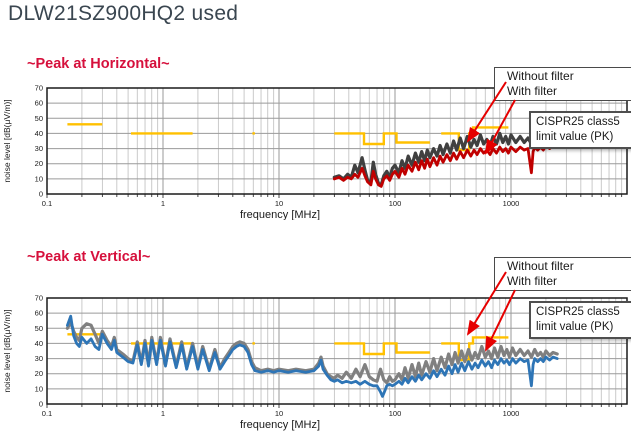 This screenshot has width=631, height=438. I want to click on chart-title-horizontal: ~Peak at Horizontal~, so click(98, 64).